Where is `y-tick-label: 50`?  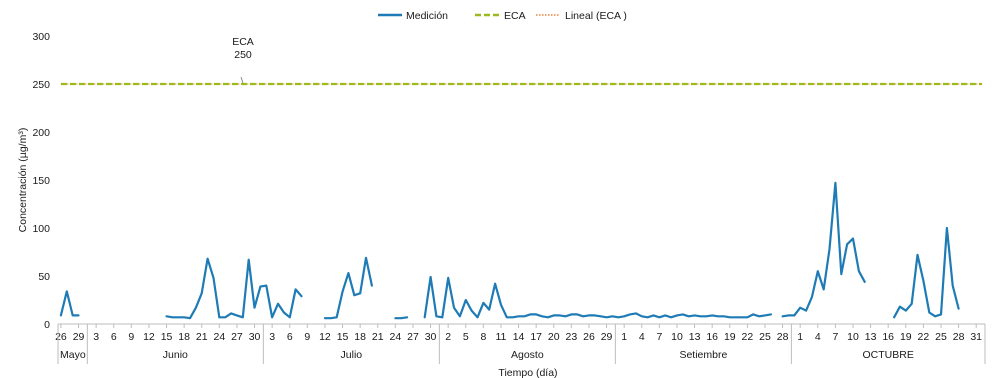
y-tick-label: 50 is located at coordinates (44, 277).